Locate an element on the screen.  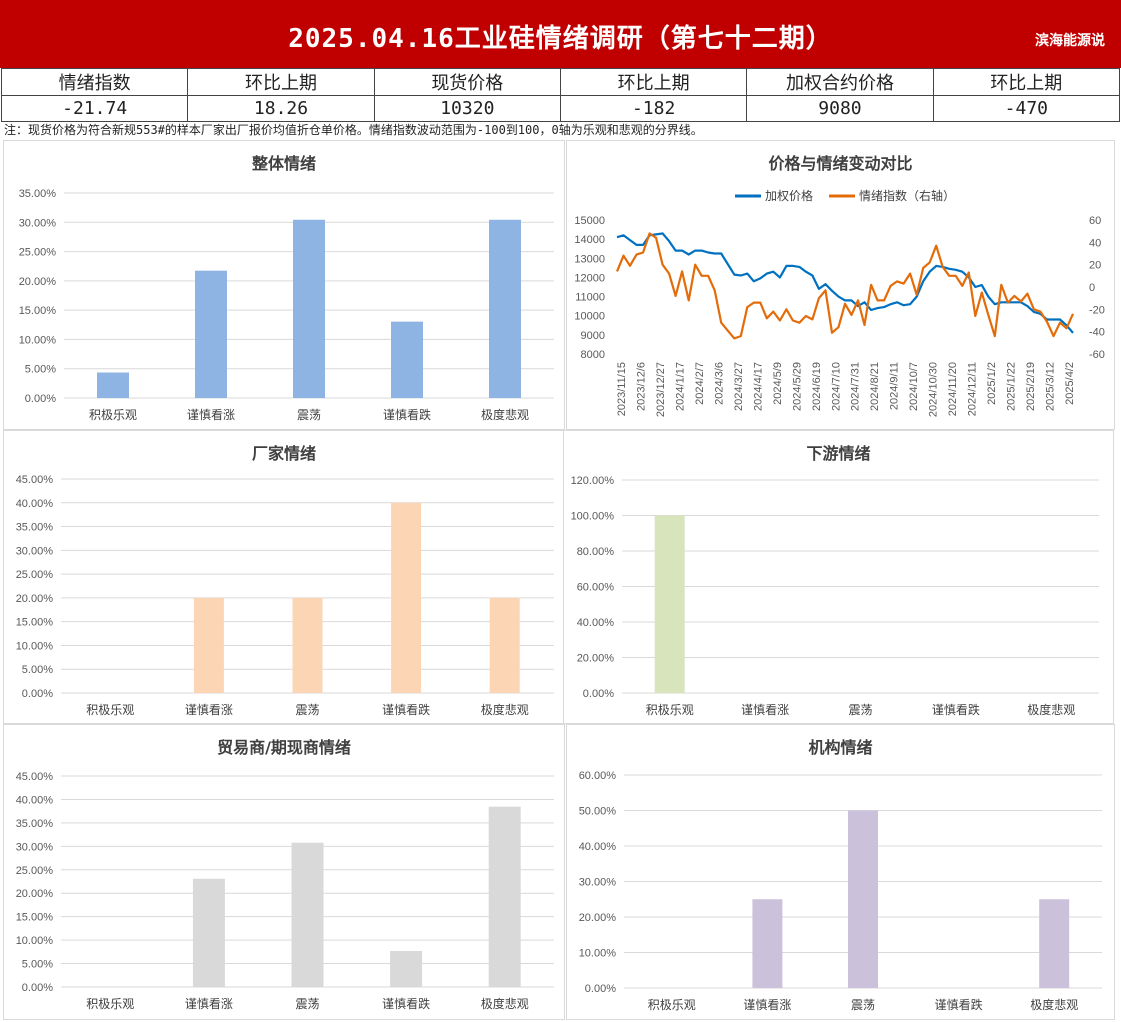
x-tick-label: 2024/5/9 is located at coordinates (778, 383).